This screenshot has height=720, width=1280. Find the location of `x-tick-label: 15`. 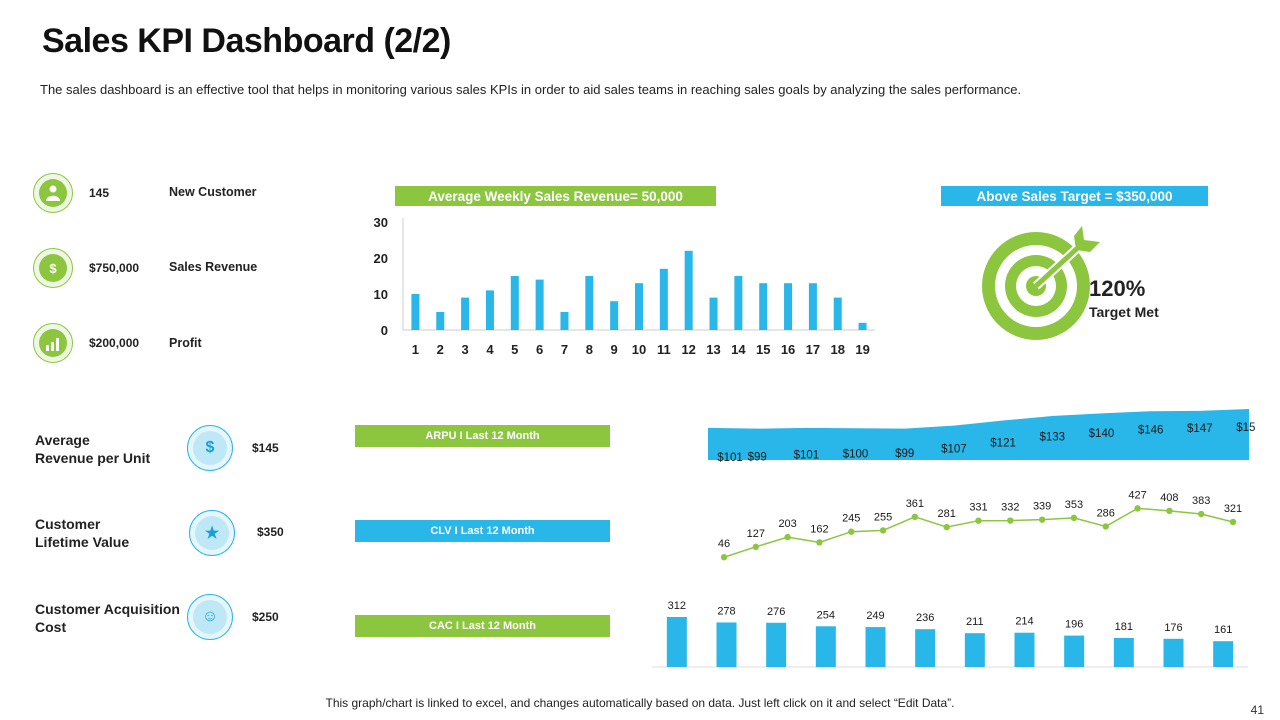

x-tick-label: 15 is located at coordinates (763, 349).